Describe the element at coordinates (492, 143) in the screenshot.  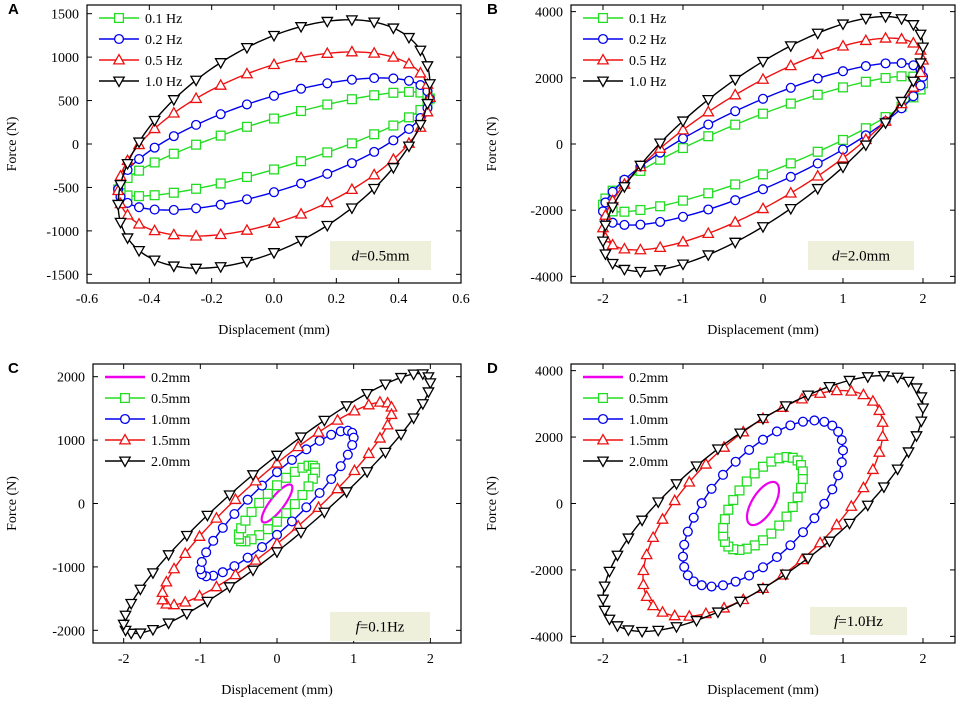
I see `y-axis-title: Force (N)` at that location.